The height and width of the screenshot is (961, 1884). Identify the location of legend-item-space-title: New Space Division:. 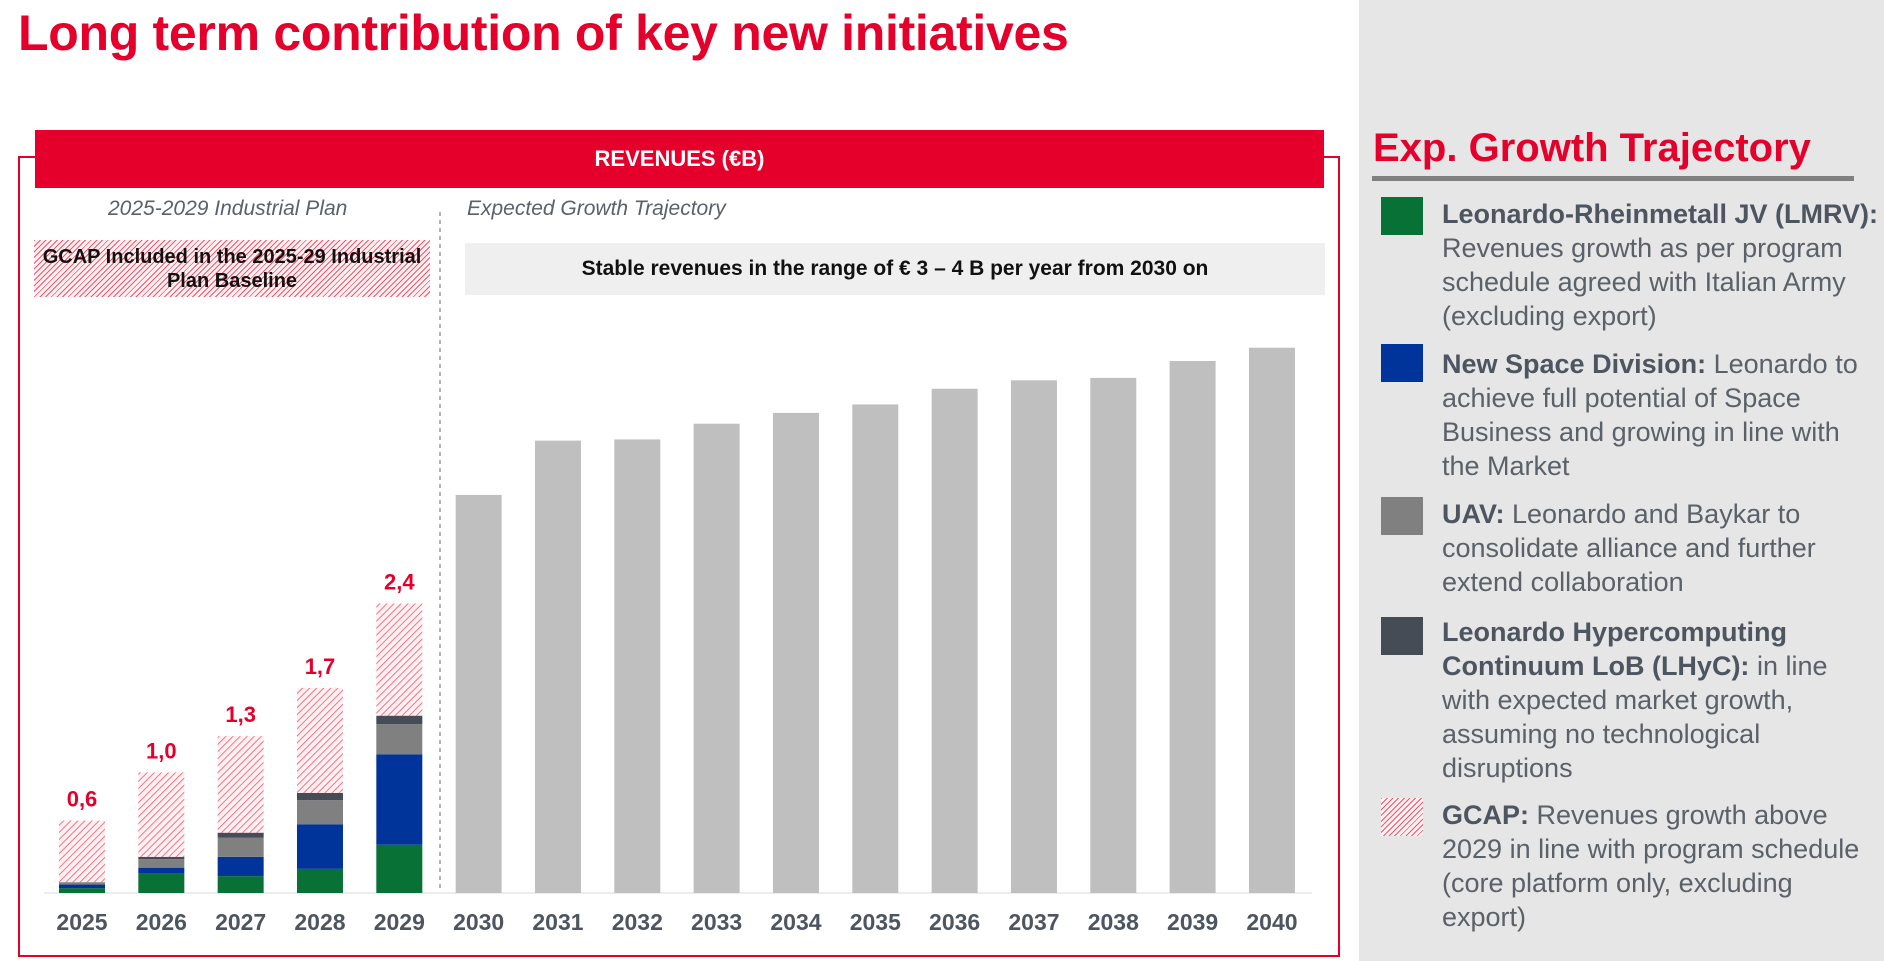
(1574, 364).